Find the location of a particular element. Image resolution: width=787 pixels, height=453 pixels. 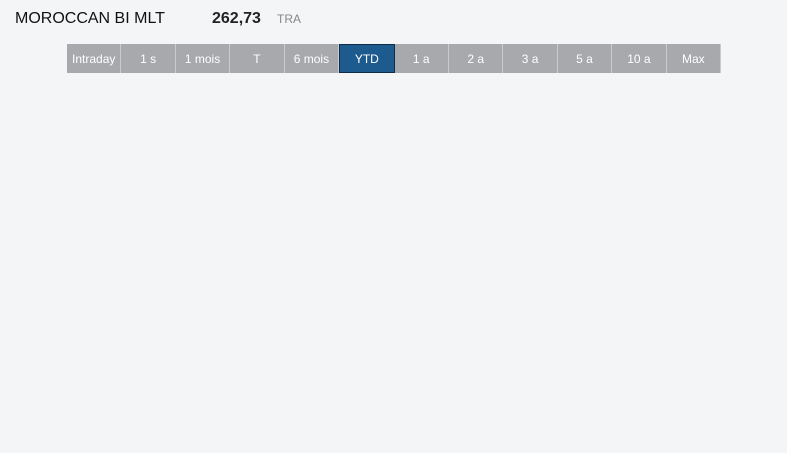

range-button: 5 a is located at coordinates (585, 58).